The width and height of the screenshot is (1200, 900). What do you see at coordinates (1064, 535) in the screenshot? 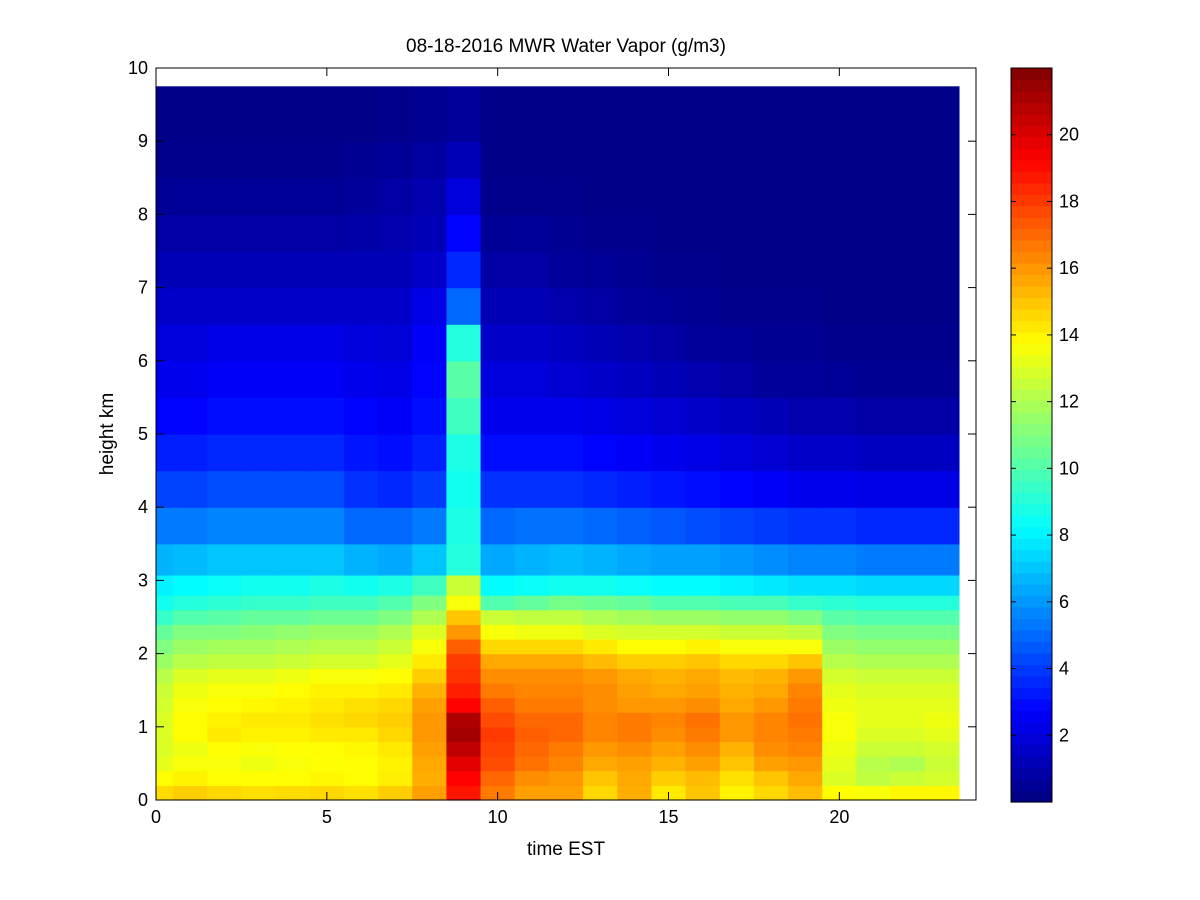
I see `colorbar-tick-label: 8` at bounding box center [1064, 535].